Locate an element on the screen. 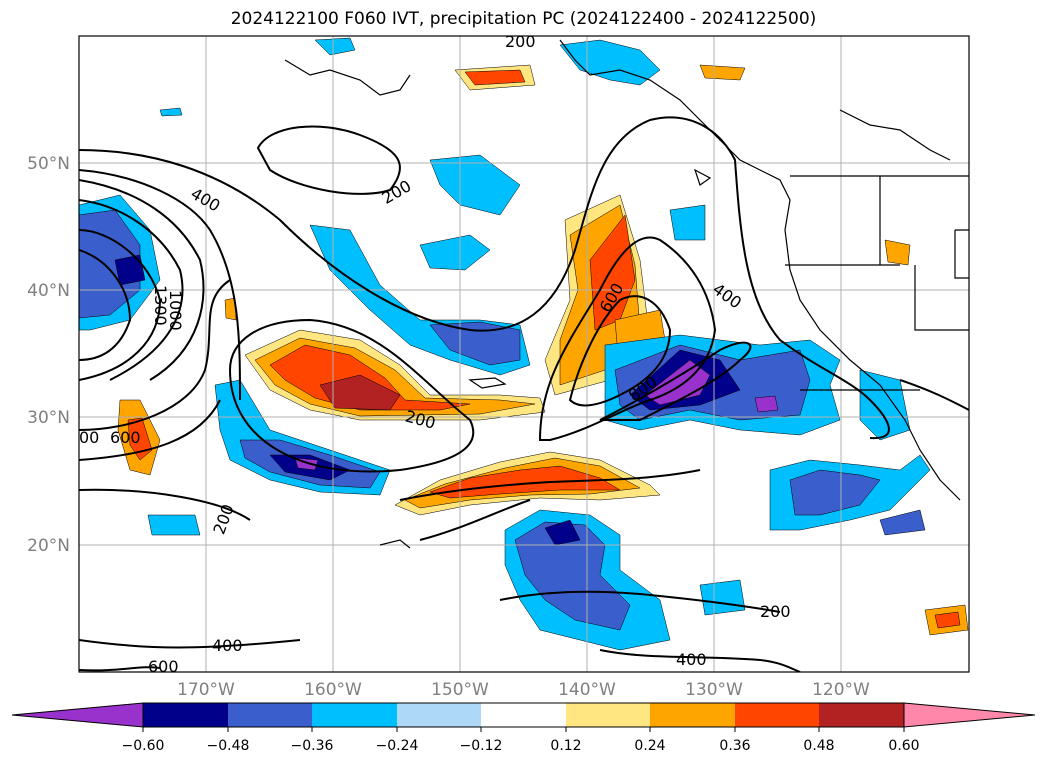 This screenshot has height=765, width=1047. lat-label: 50°N is located at coordinates (48, 164).